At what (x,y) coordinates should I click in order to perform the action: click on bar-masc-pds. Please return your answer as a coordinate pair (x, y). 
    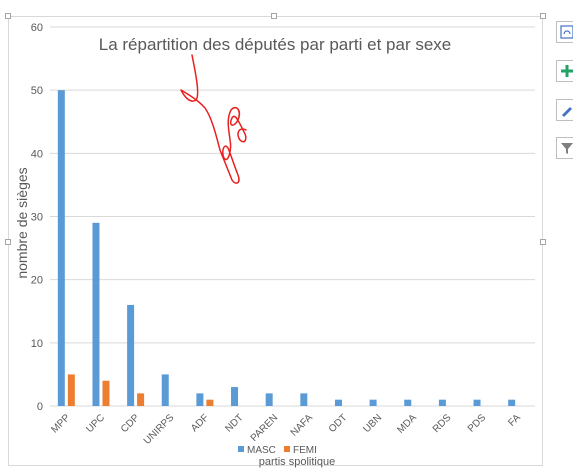
    Looking at the image, I should click on (477, 402).